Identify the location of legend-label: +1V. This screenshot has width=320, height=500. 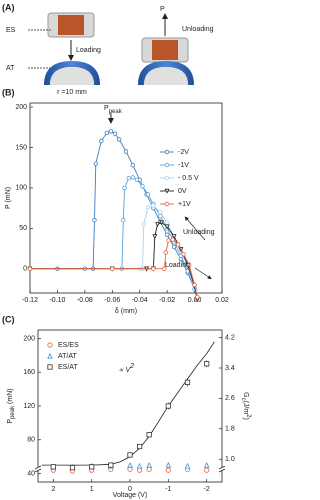
(184, 204).